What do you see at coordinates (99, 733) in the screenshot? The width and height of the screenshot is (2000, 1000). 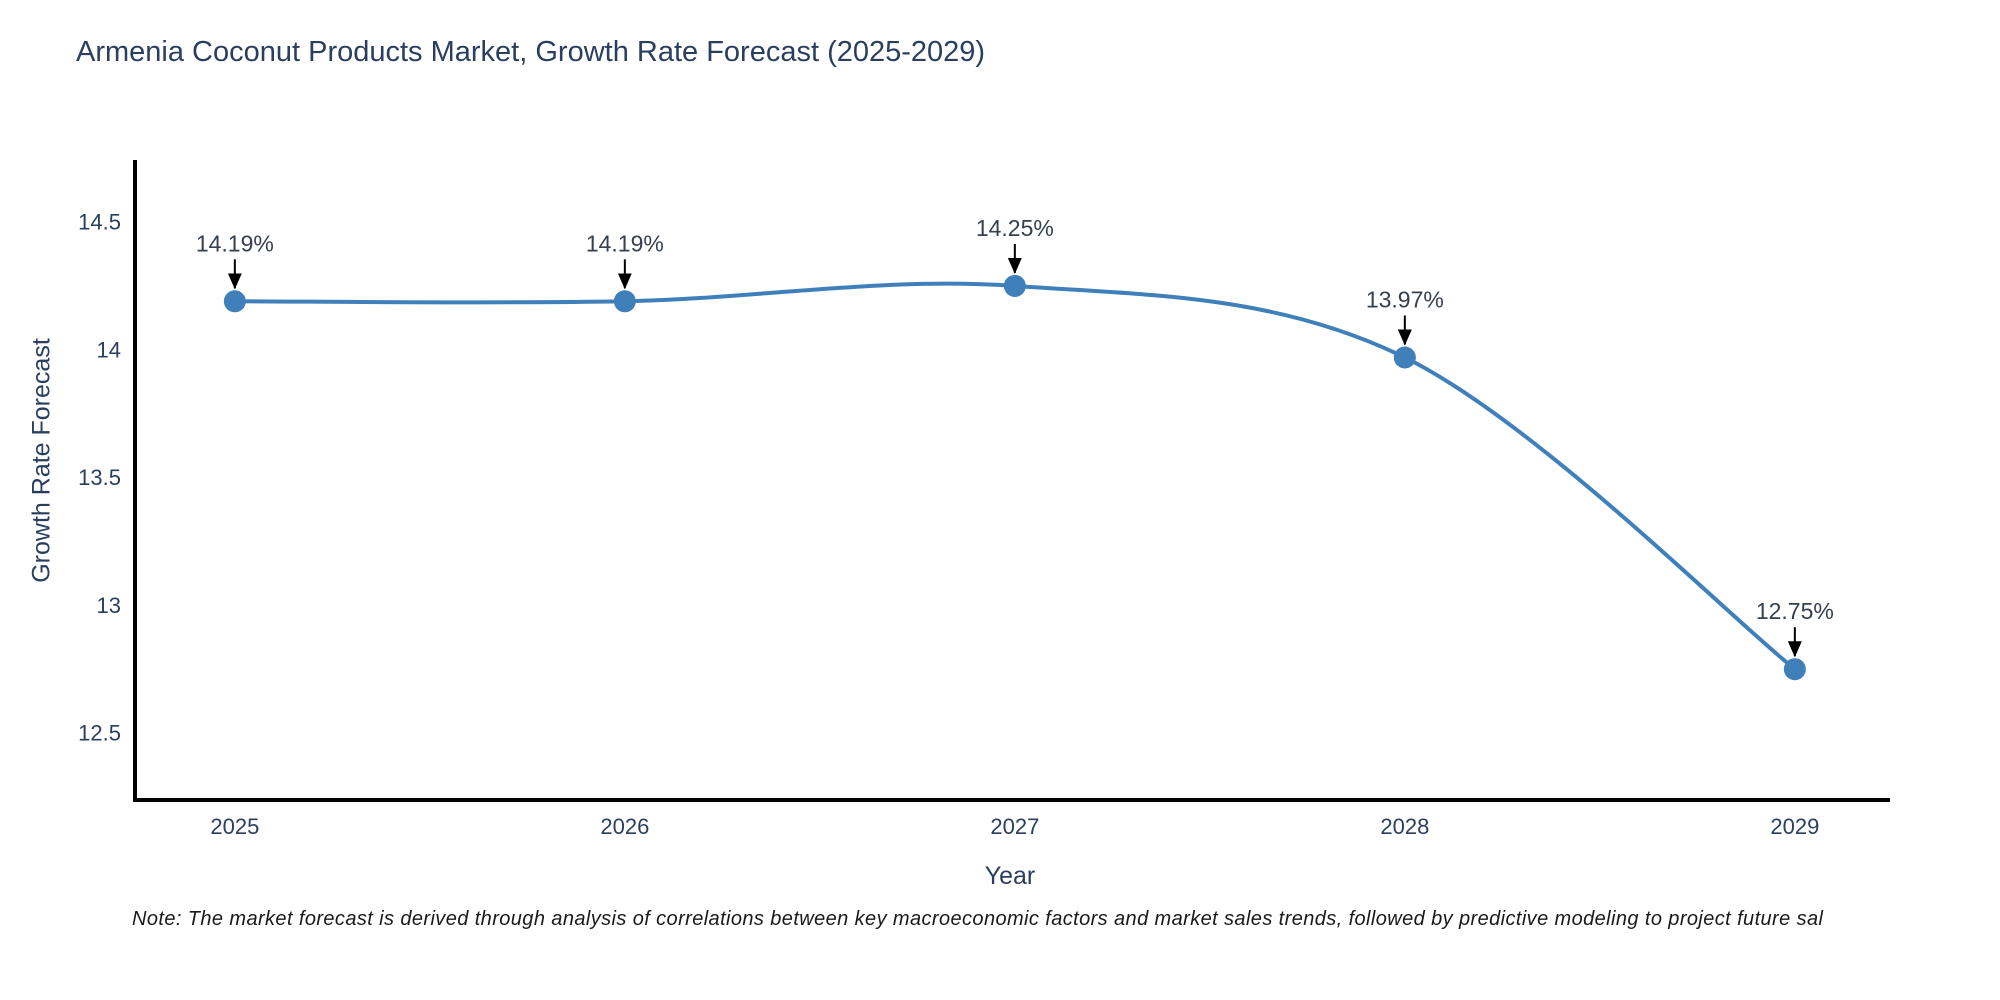 I see `y-tick-label: 12.5` at bounding box center [99, 733].